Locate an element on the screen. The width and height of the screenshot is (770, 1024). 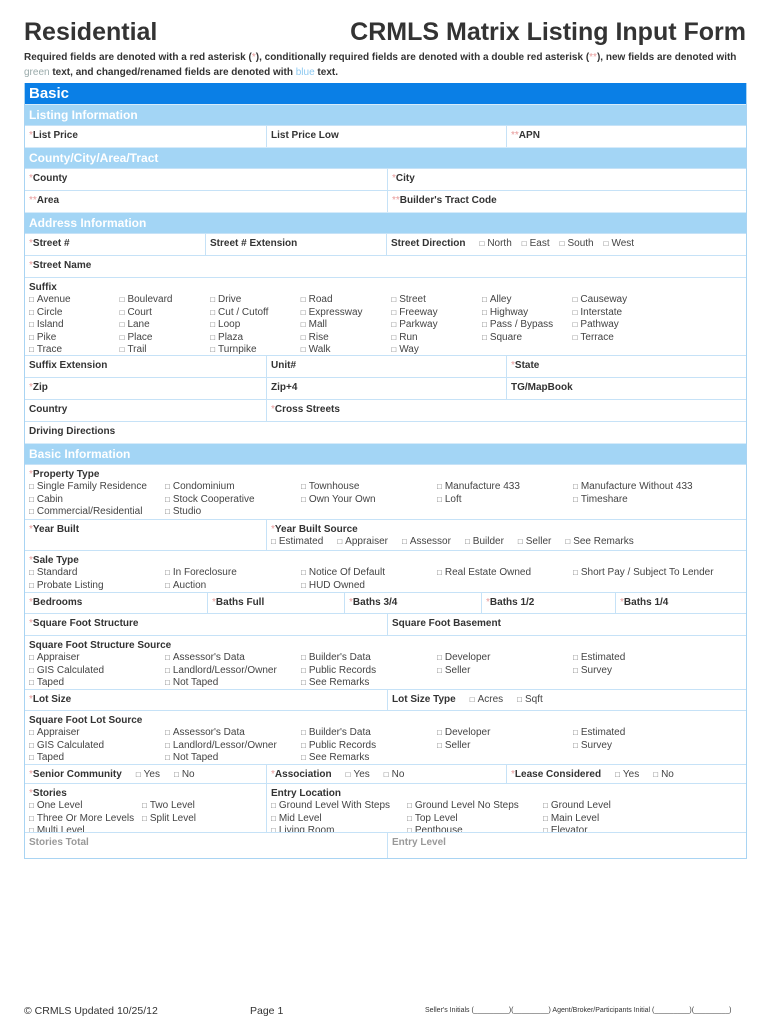
option-causeway: □ Causeway is located at coordinates (618, 300).